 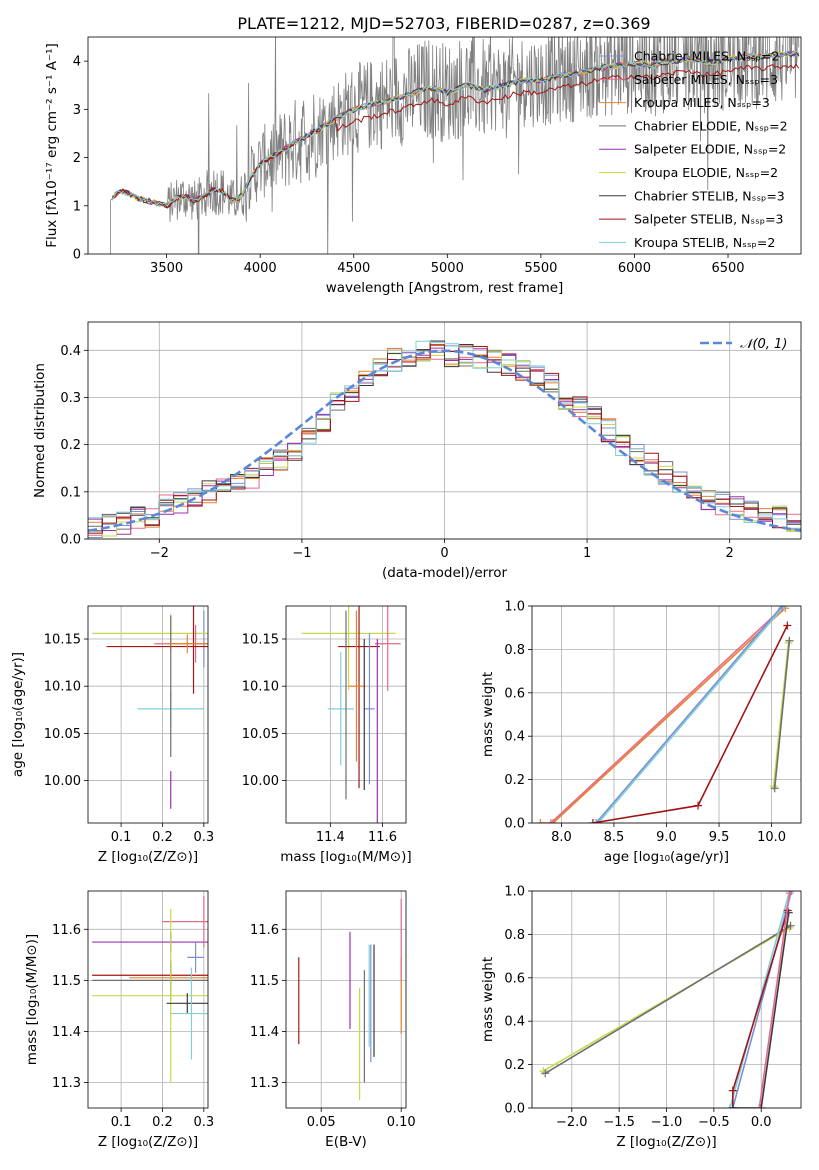 I want to click on legend-entry: Kroupa ELODIE, Nₛₛₚ=2, so click(x=706, y=172).